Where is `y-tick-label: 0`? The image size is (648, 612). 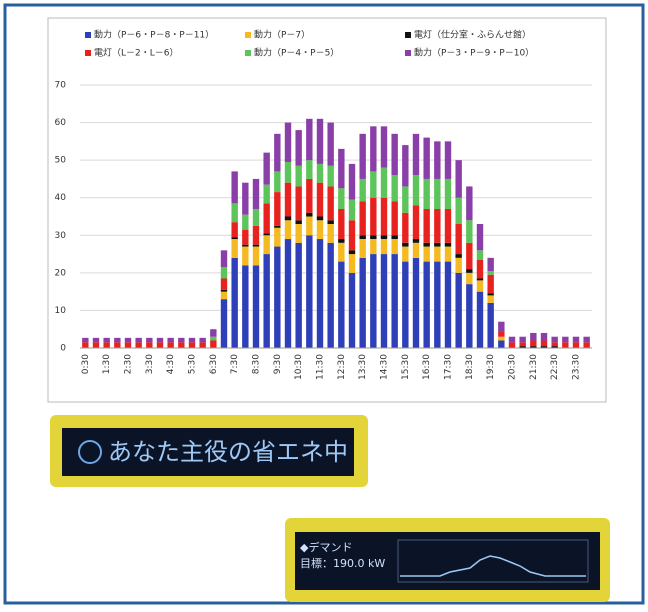 y-tick-label: 0 is located at coordinates (63, 349).